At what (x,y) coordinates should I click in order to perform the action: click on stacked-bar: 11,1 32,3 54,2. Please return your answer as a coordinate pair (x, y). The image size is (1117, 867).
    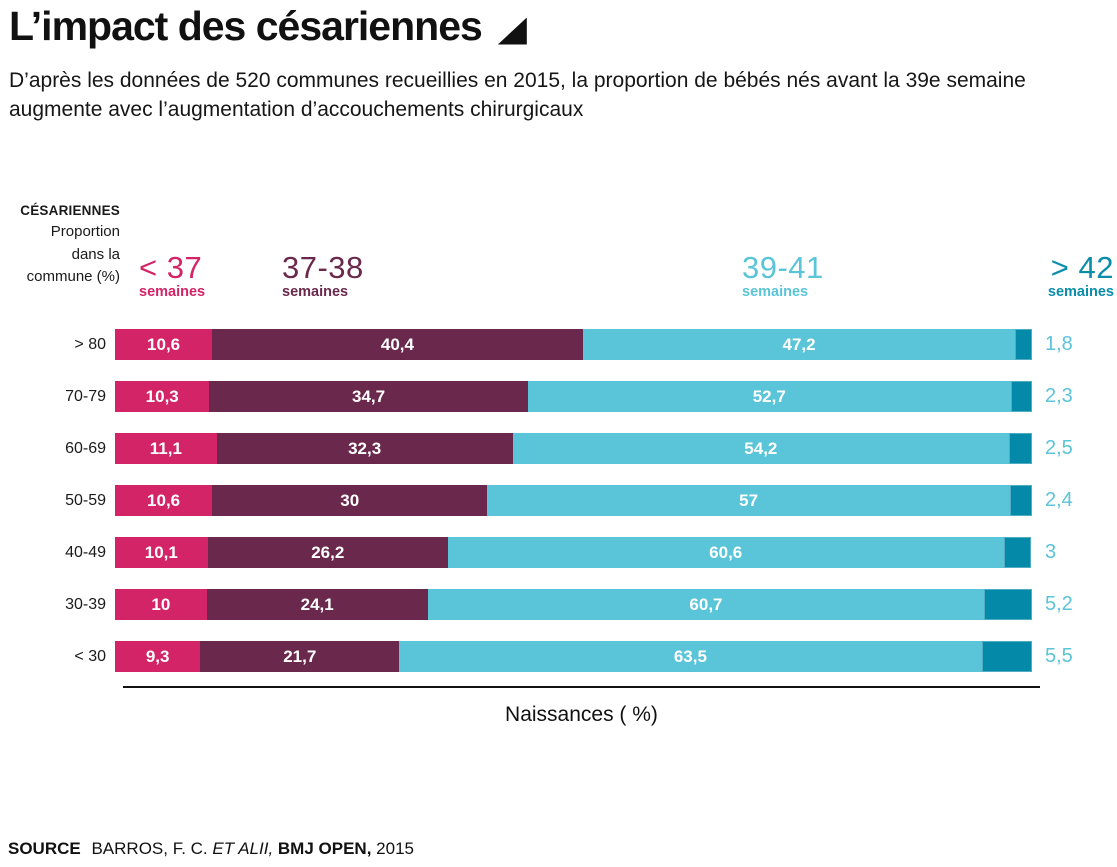
    Looking at the image, I should click on (574, 448).